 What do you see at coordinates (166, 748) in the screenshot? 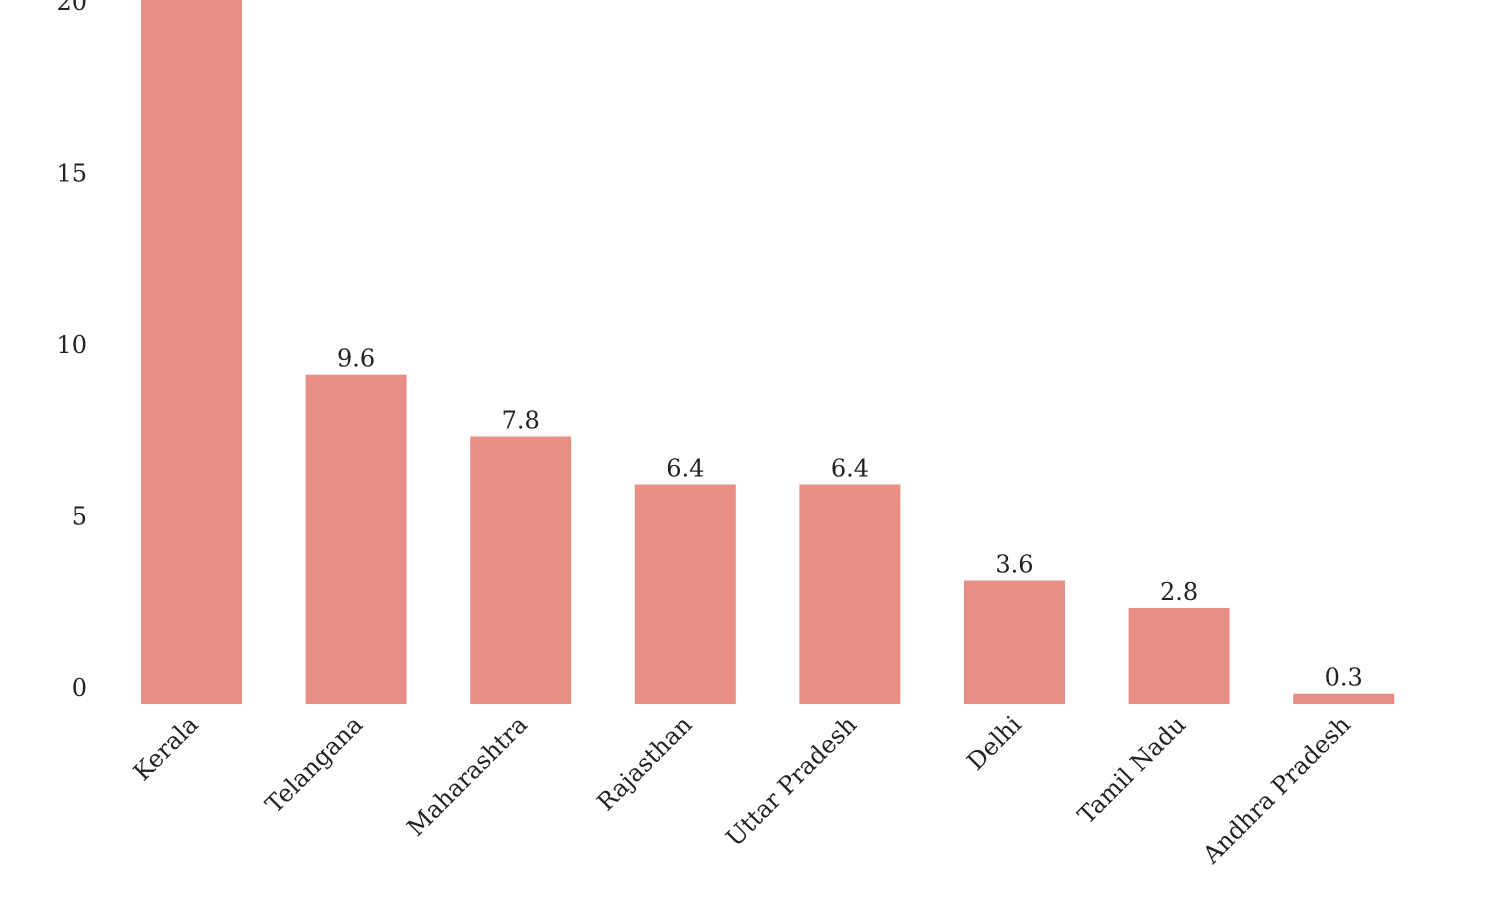
I see `x-category-label: Kerala` at bounding box center [166, 748].